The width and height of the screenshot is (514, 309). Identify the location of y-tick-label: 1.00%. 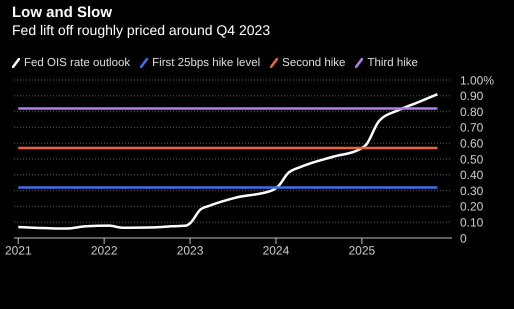
(477, 80).